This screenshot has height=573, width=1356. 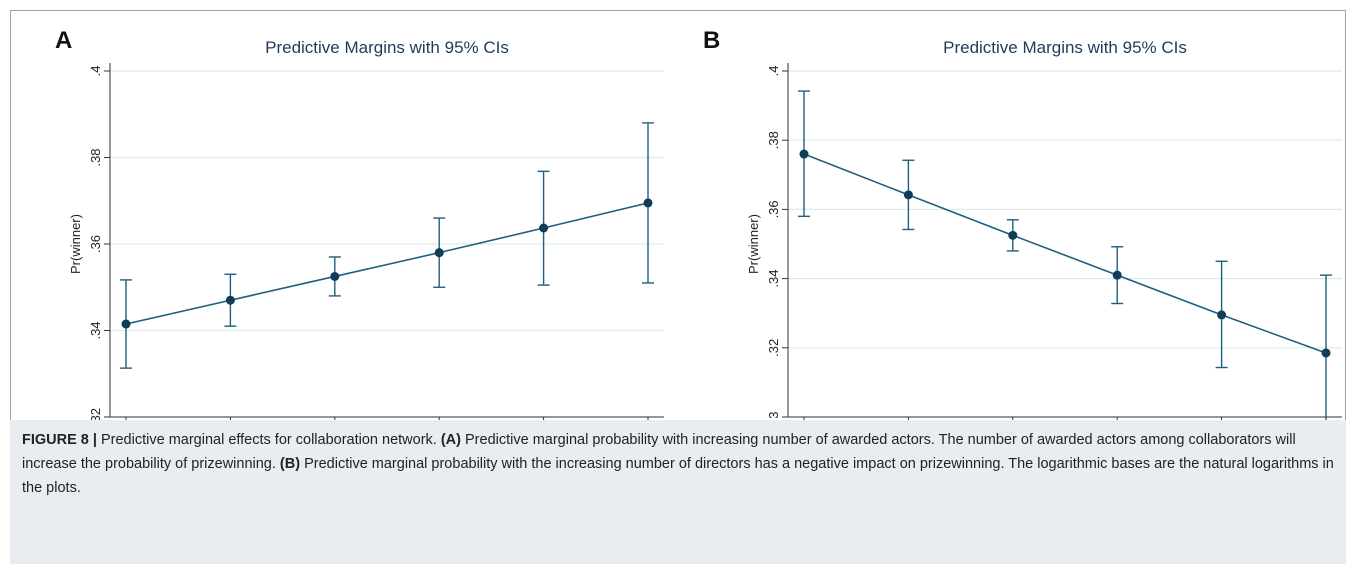 What do you see at coordinates (95, 71) in the screenshot?
I see `y-tick-label-a: .4` at bounding box center [95, 71].